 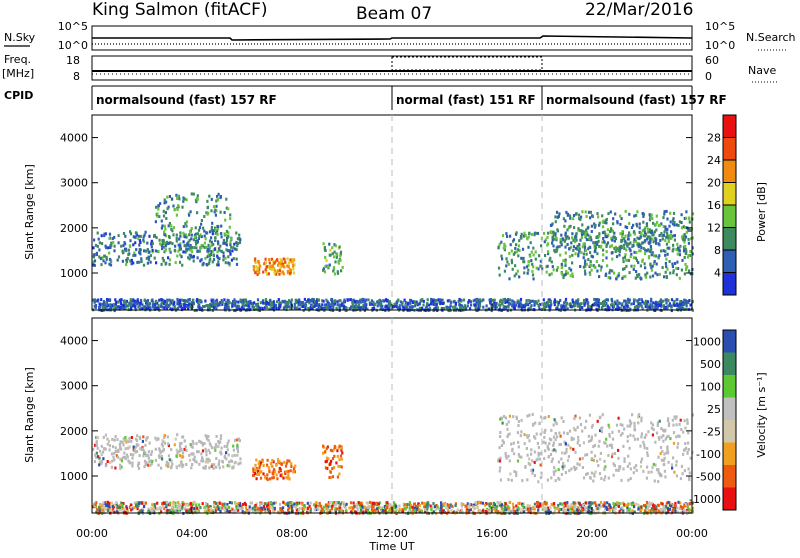 I want to click on freq-label: Freq., so click(x=17, y=59).